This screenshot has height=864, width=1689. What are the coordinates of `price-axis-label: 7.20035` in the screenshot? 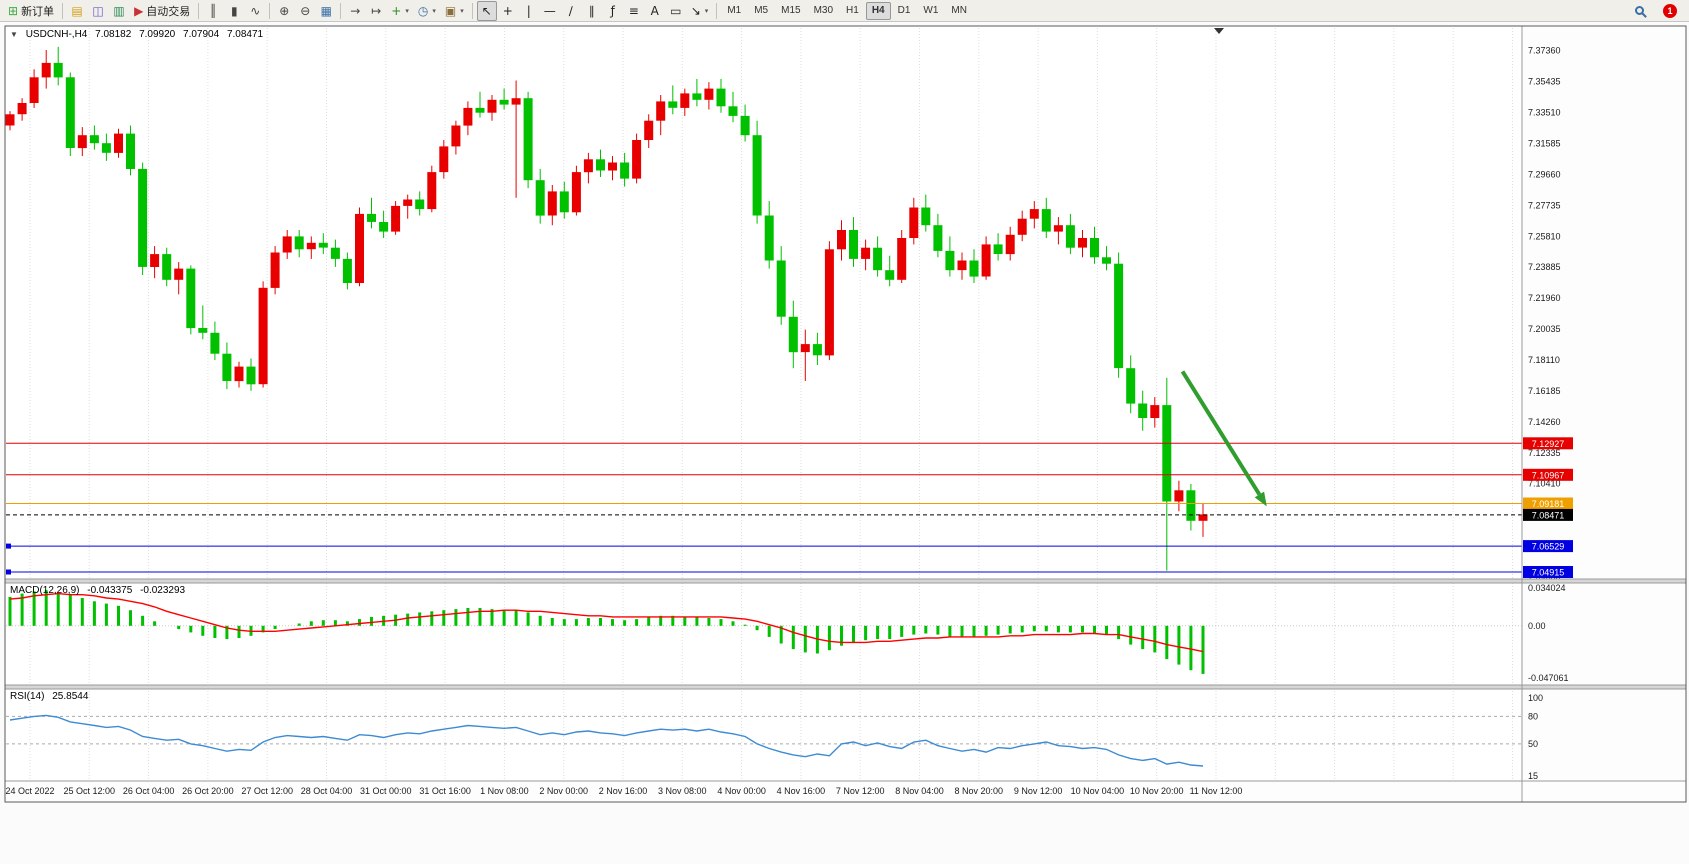 It's located at (1544, 329).